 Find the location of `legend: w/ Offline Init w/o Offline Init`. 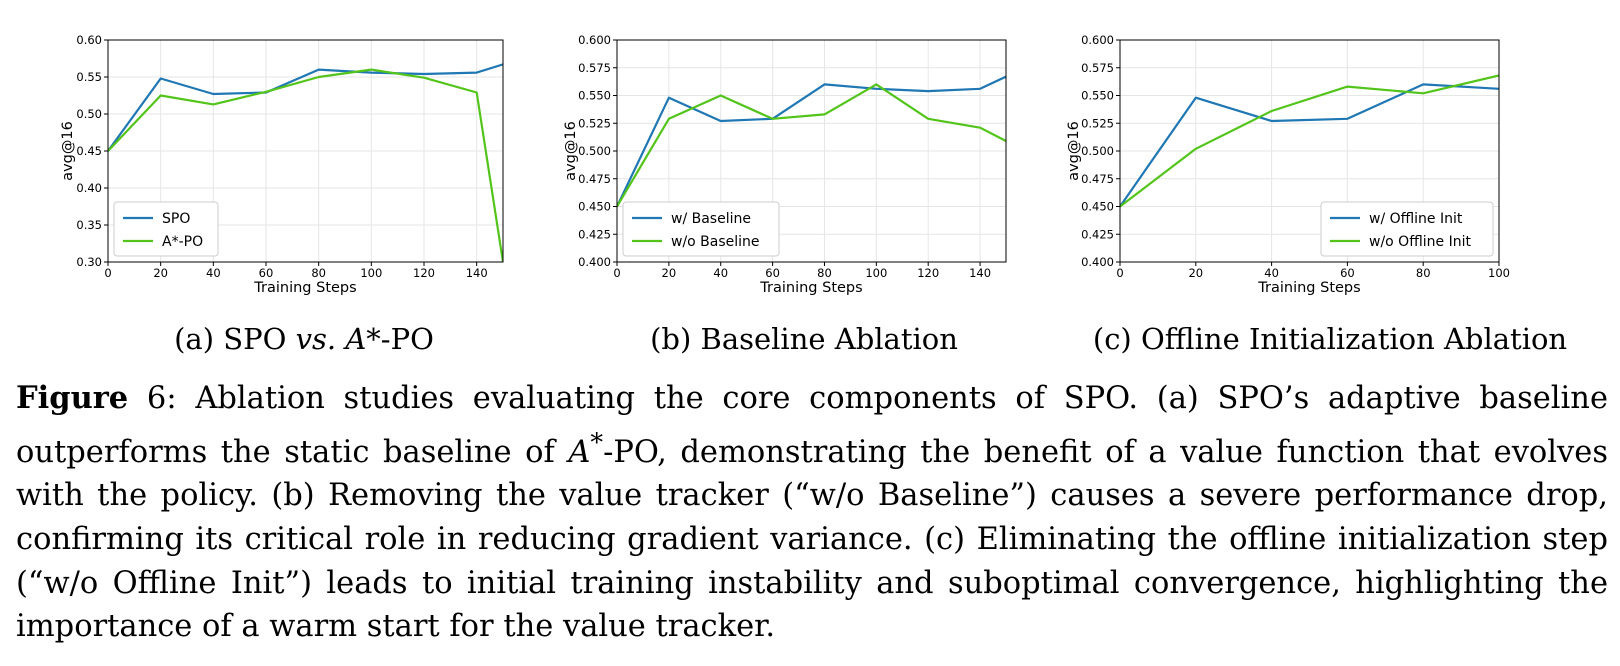

legend: w/ Offline Init w/o Offline Init is located at coordinates (1407, 229).